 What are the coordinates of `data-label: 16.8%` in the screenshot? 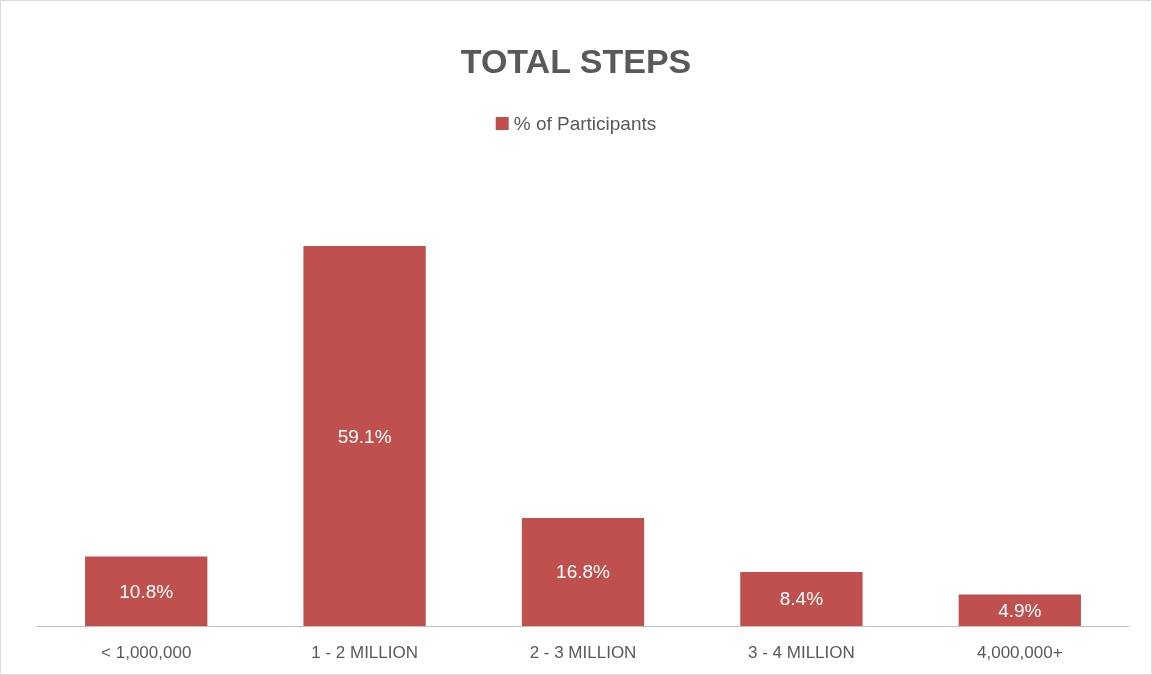 It's located at (583, 572).